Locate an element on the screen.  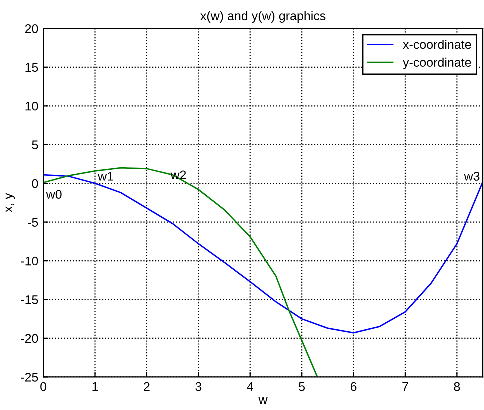
y-tick-label: -20 is located at coordinates (29, 339).